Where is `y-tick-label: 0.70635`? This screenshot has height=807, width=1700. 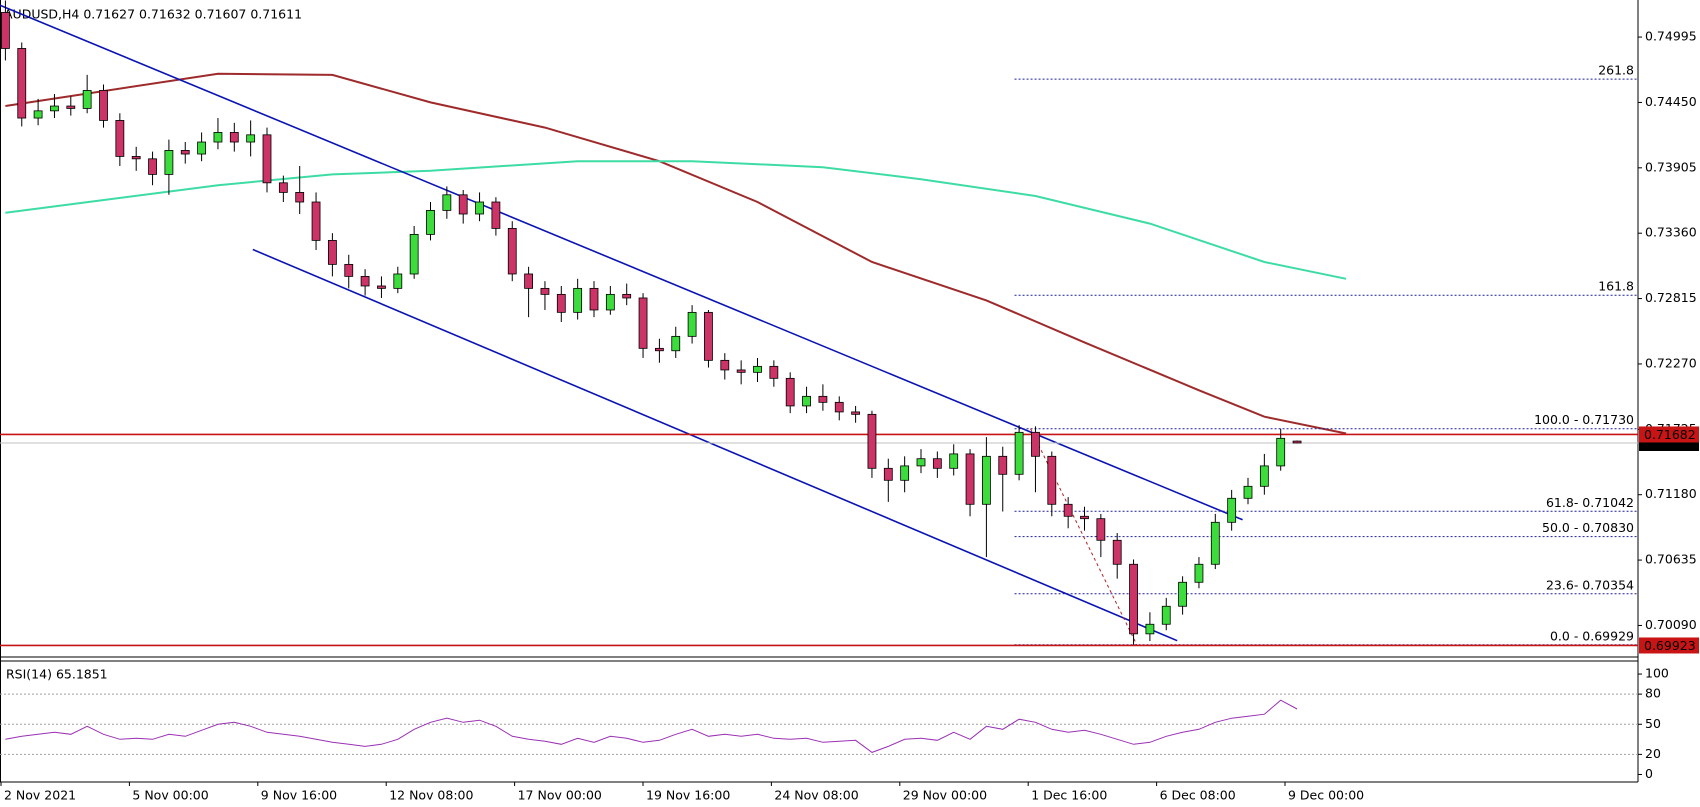 y-tick-label: 0.70635 is located at coordinates (1671, 559).